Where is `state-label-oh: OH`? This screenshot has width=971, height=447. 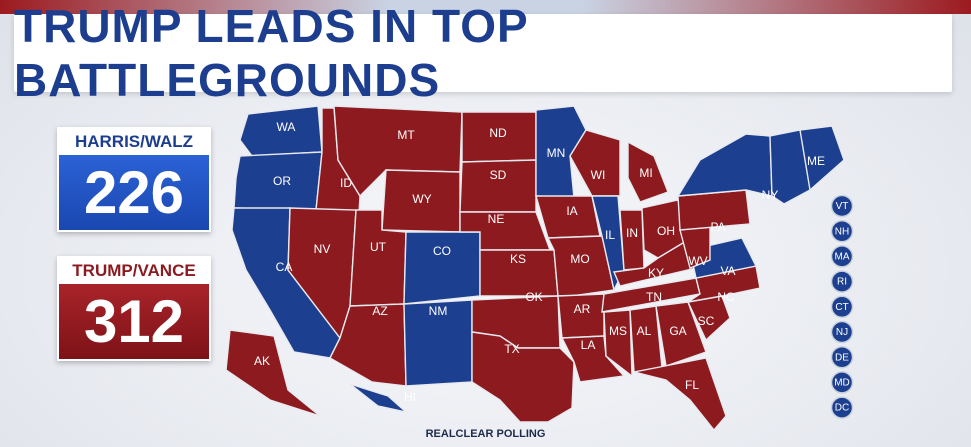 state-label-oh: OH is located at coordinates (666, 231).